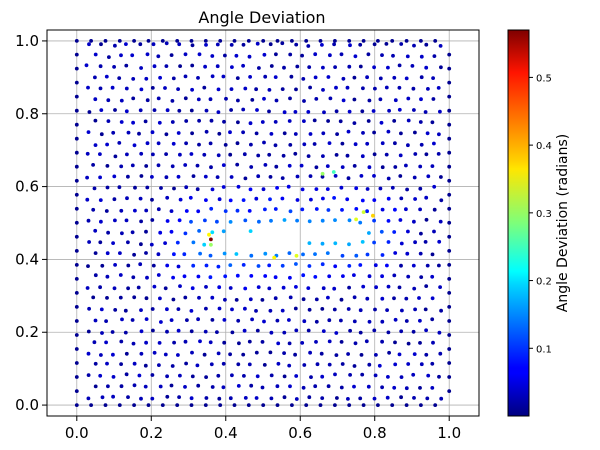 This screenshot has width=600, height=450. What do you see at coordinates (27, 187) in the screenshot?
I see `y-tick-label: 0.6` at bounding box center [27, 187].